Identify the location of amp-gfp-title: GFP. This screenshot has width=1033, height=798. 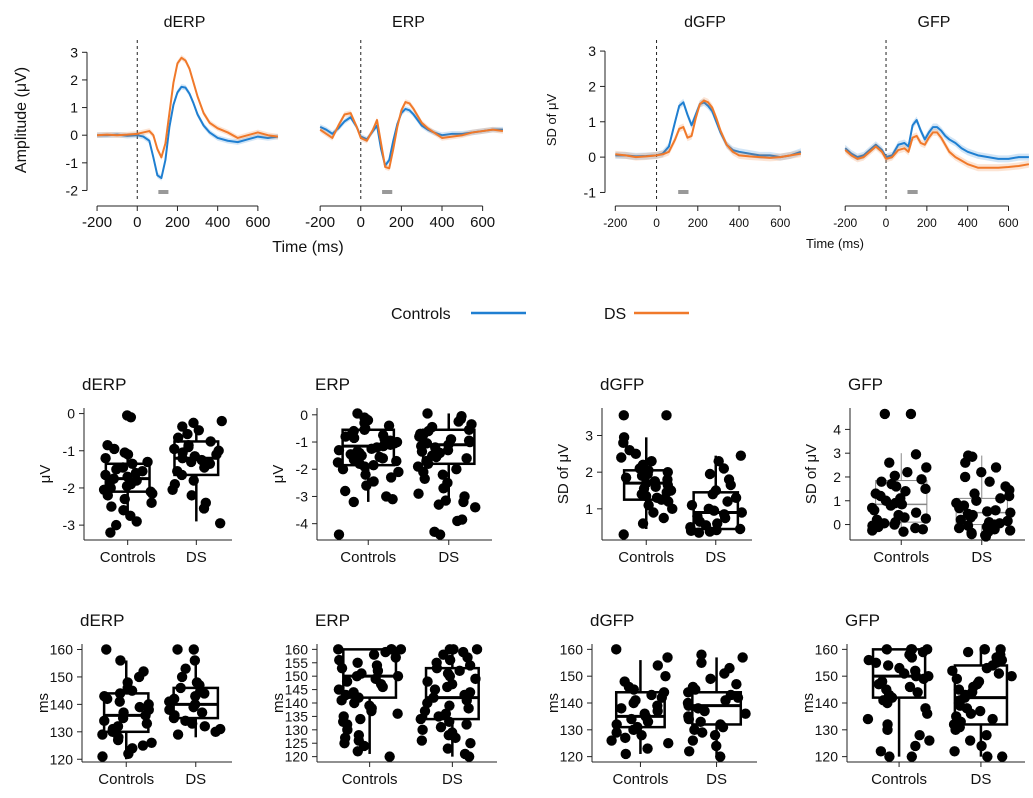
(865, 384).